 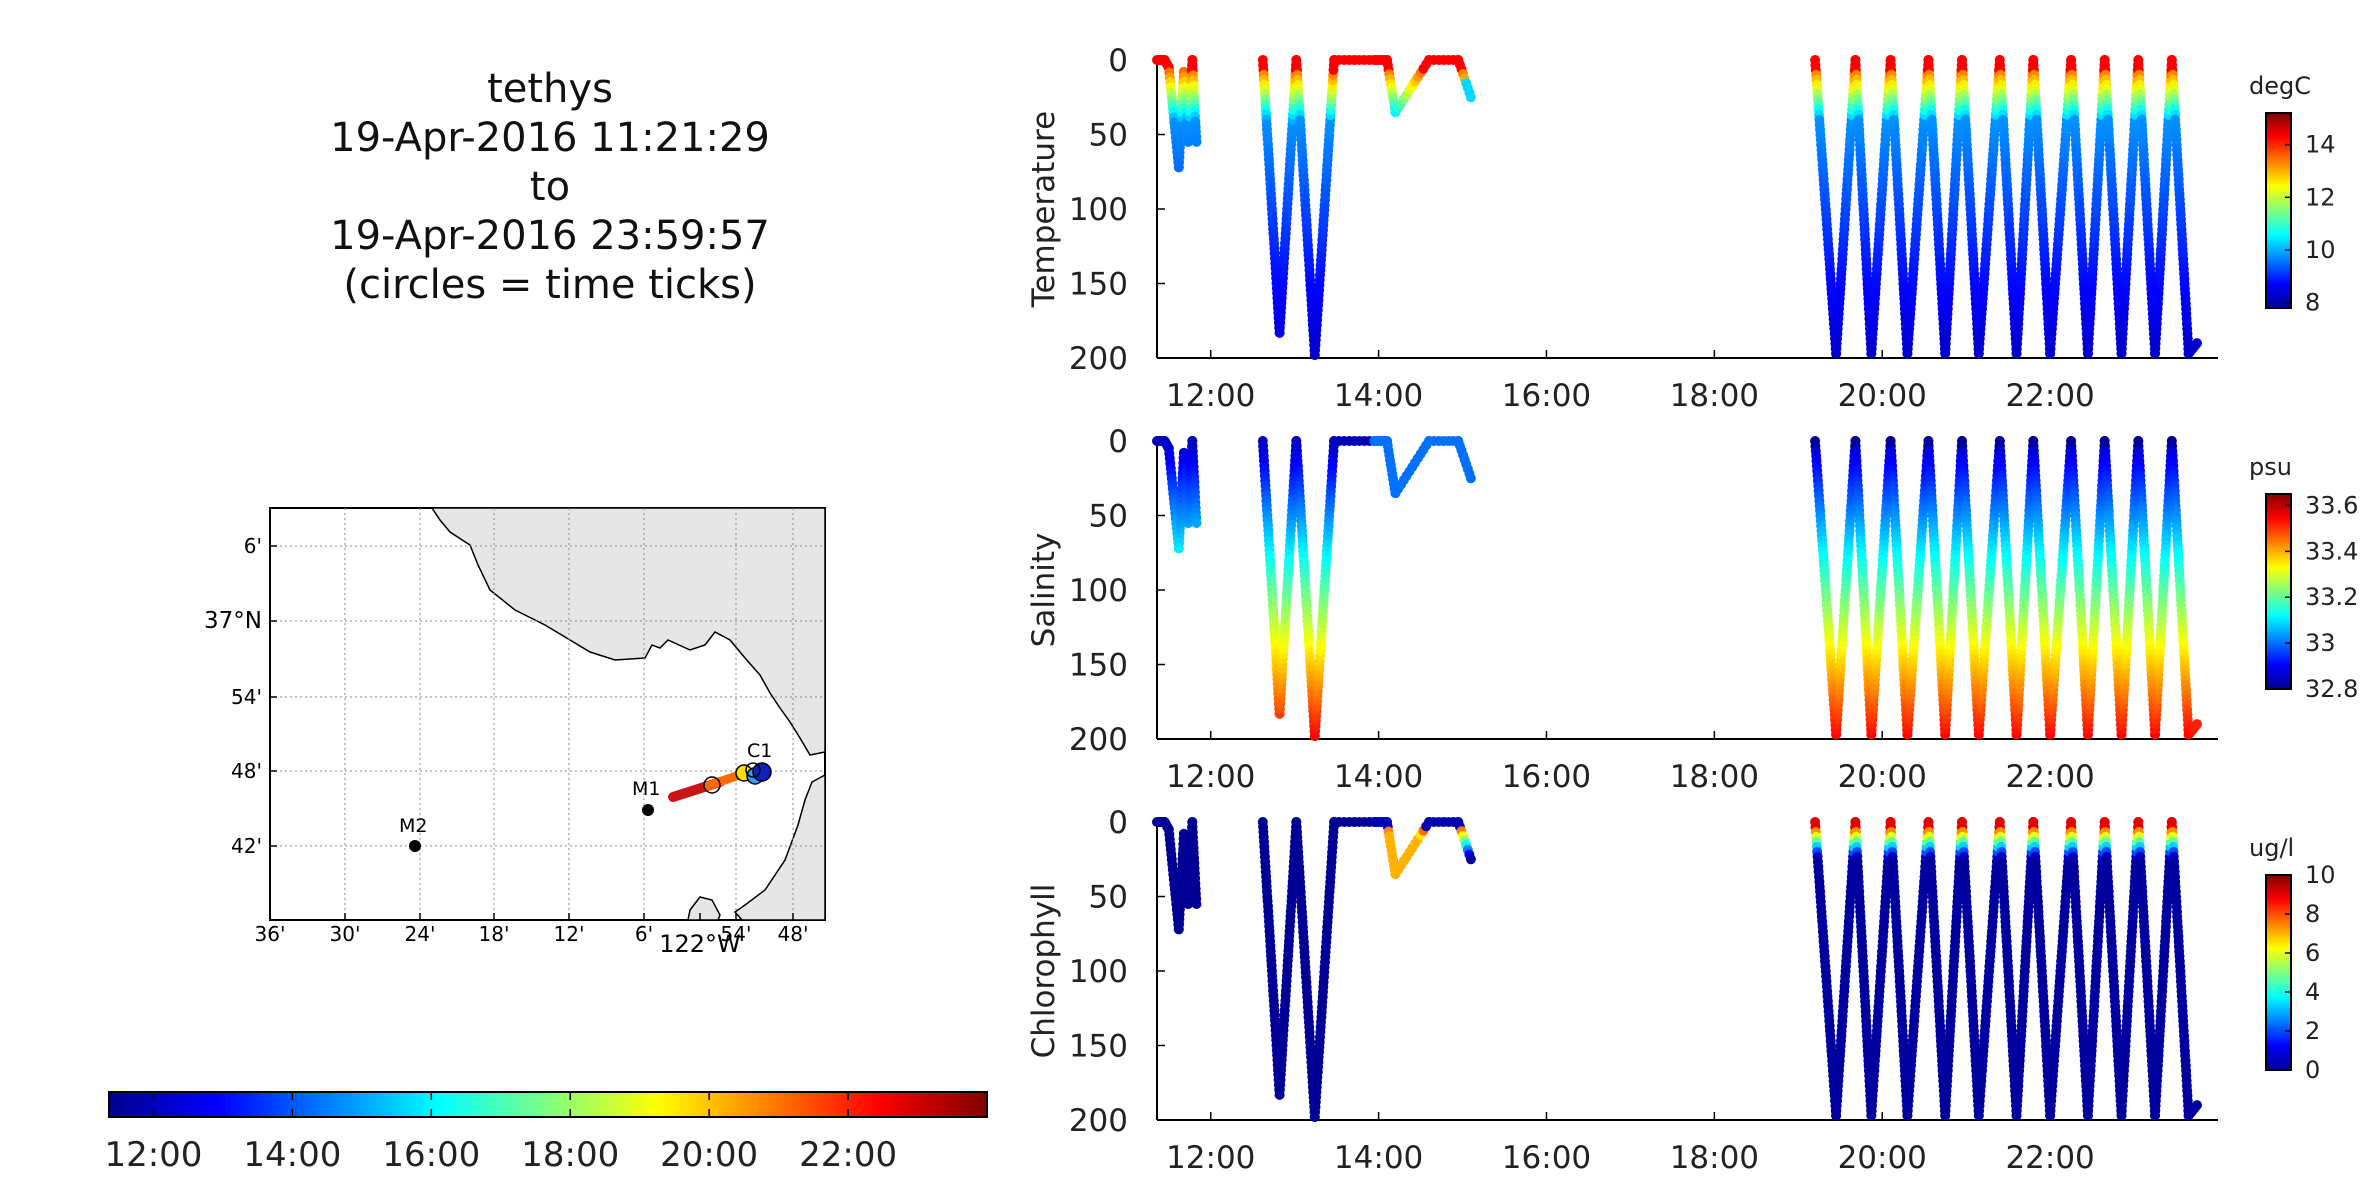 What do you see at coordinates (494, 934) in the screenshot?
I see `map-lon-label: 18'` at bounding box center [494, 934].